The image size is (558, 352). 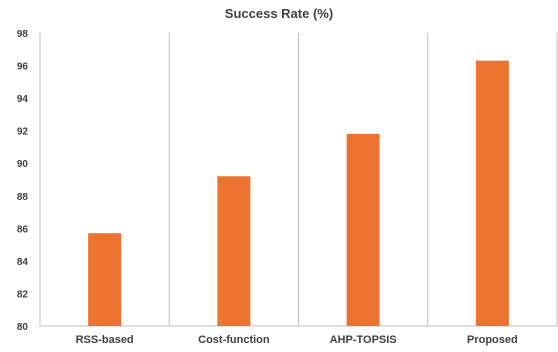 What do you see at coordinates (23, 197) in the screenshot?
I see `y-tick-label: 88` at bounding box center [23, 197].